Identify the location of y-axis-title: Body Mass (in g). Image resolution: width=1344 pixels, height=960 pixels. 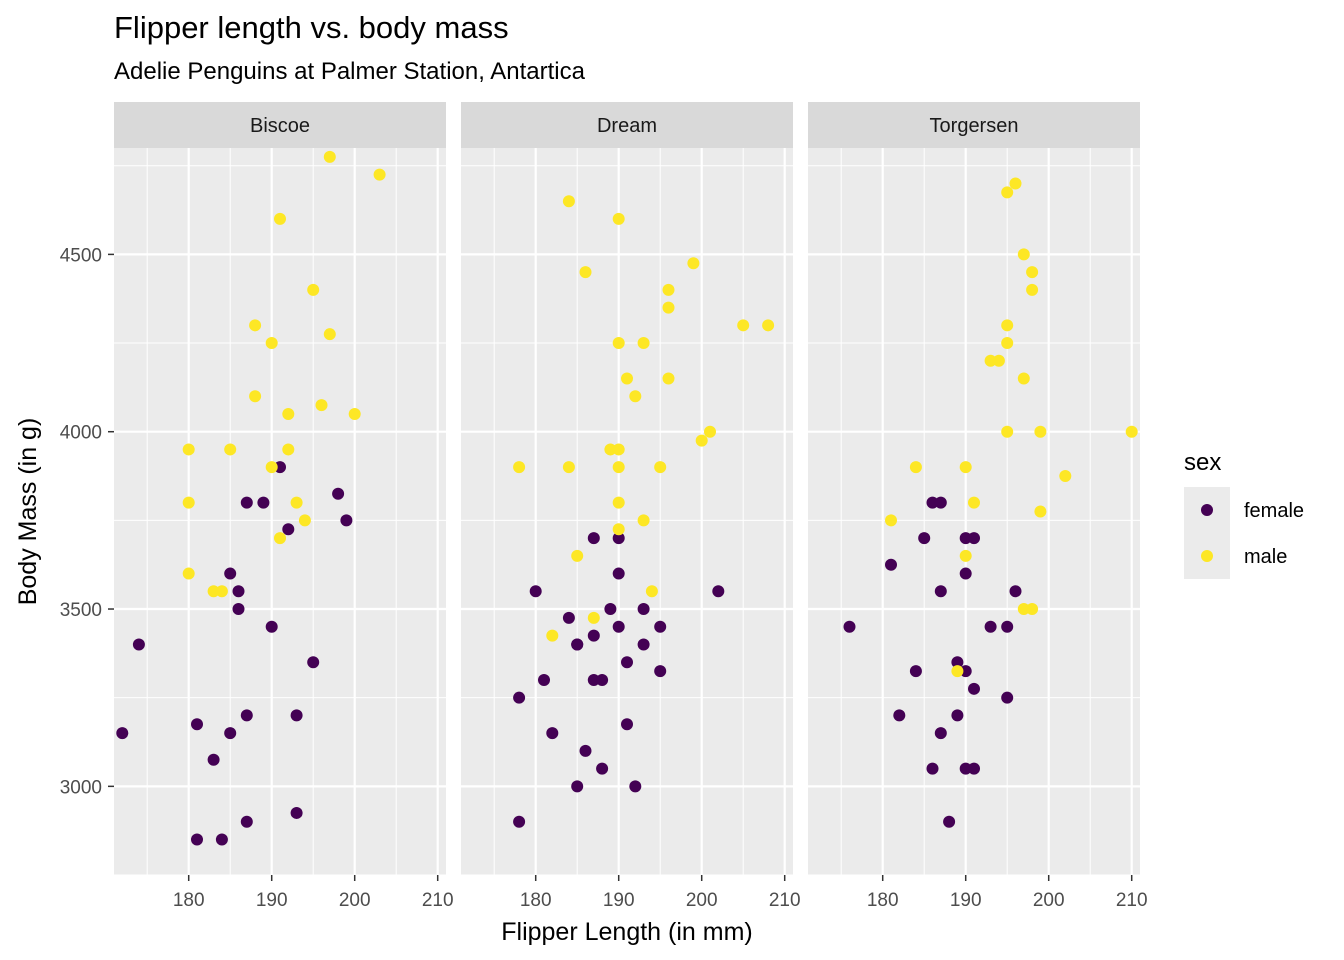
(28, 512).